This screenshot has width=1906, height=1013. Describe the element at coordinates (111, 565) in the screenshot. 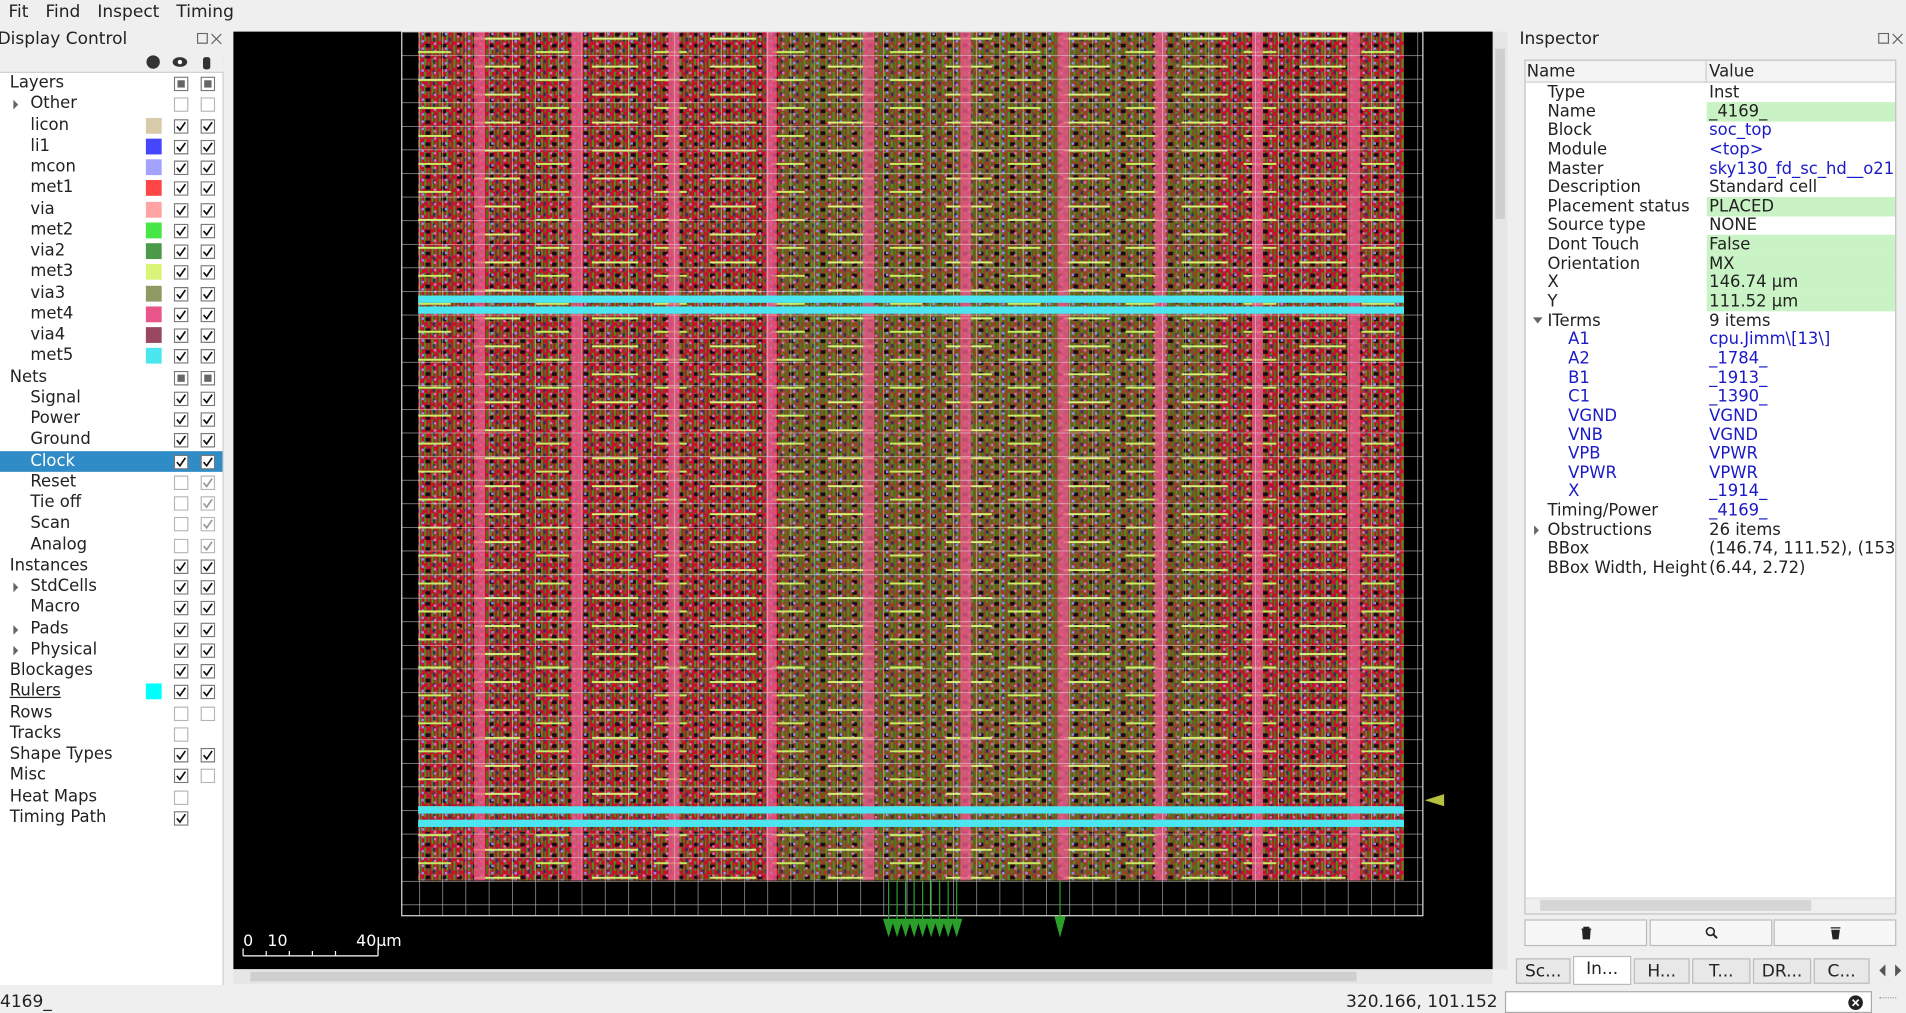

I see `display-row: Instances` at that location.